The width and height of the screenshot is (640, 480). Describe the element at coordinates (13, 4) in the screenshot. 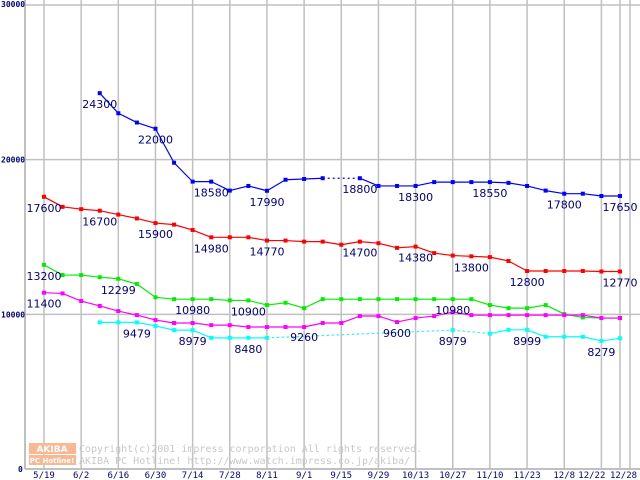

I see `y-tick-label: 30000` at that location.